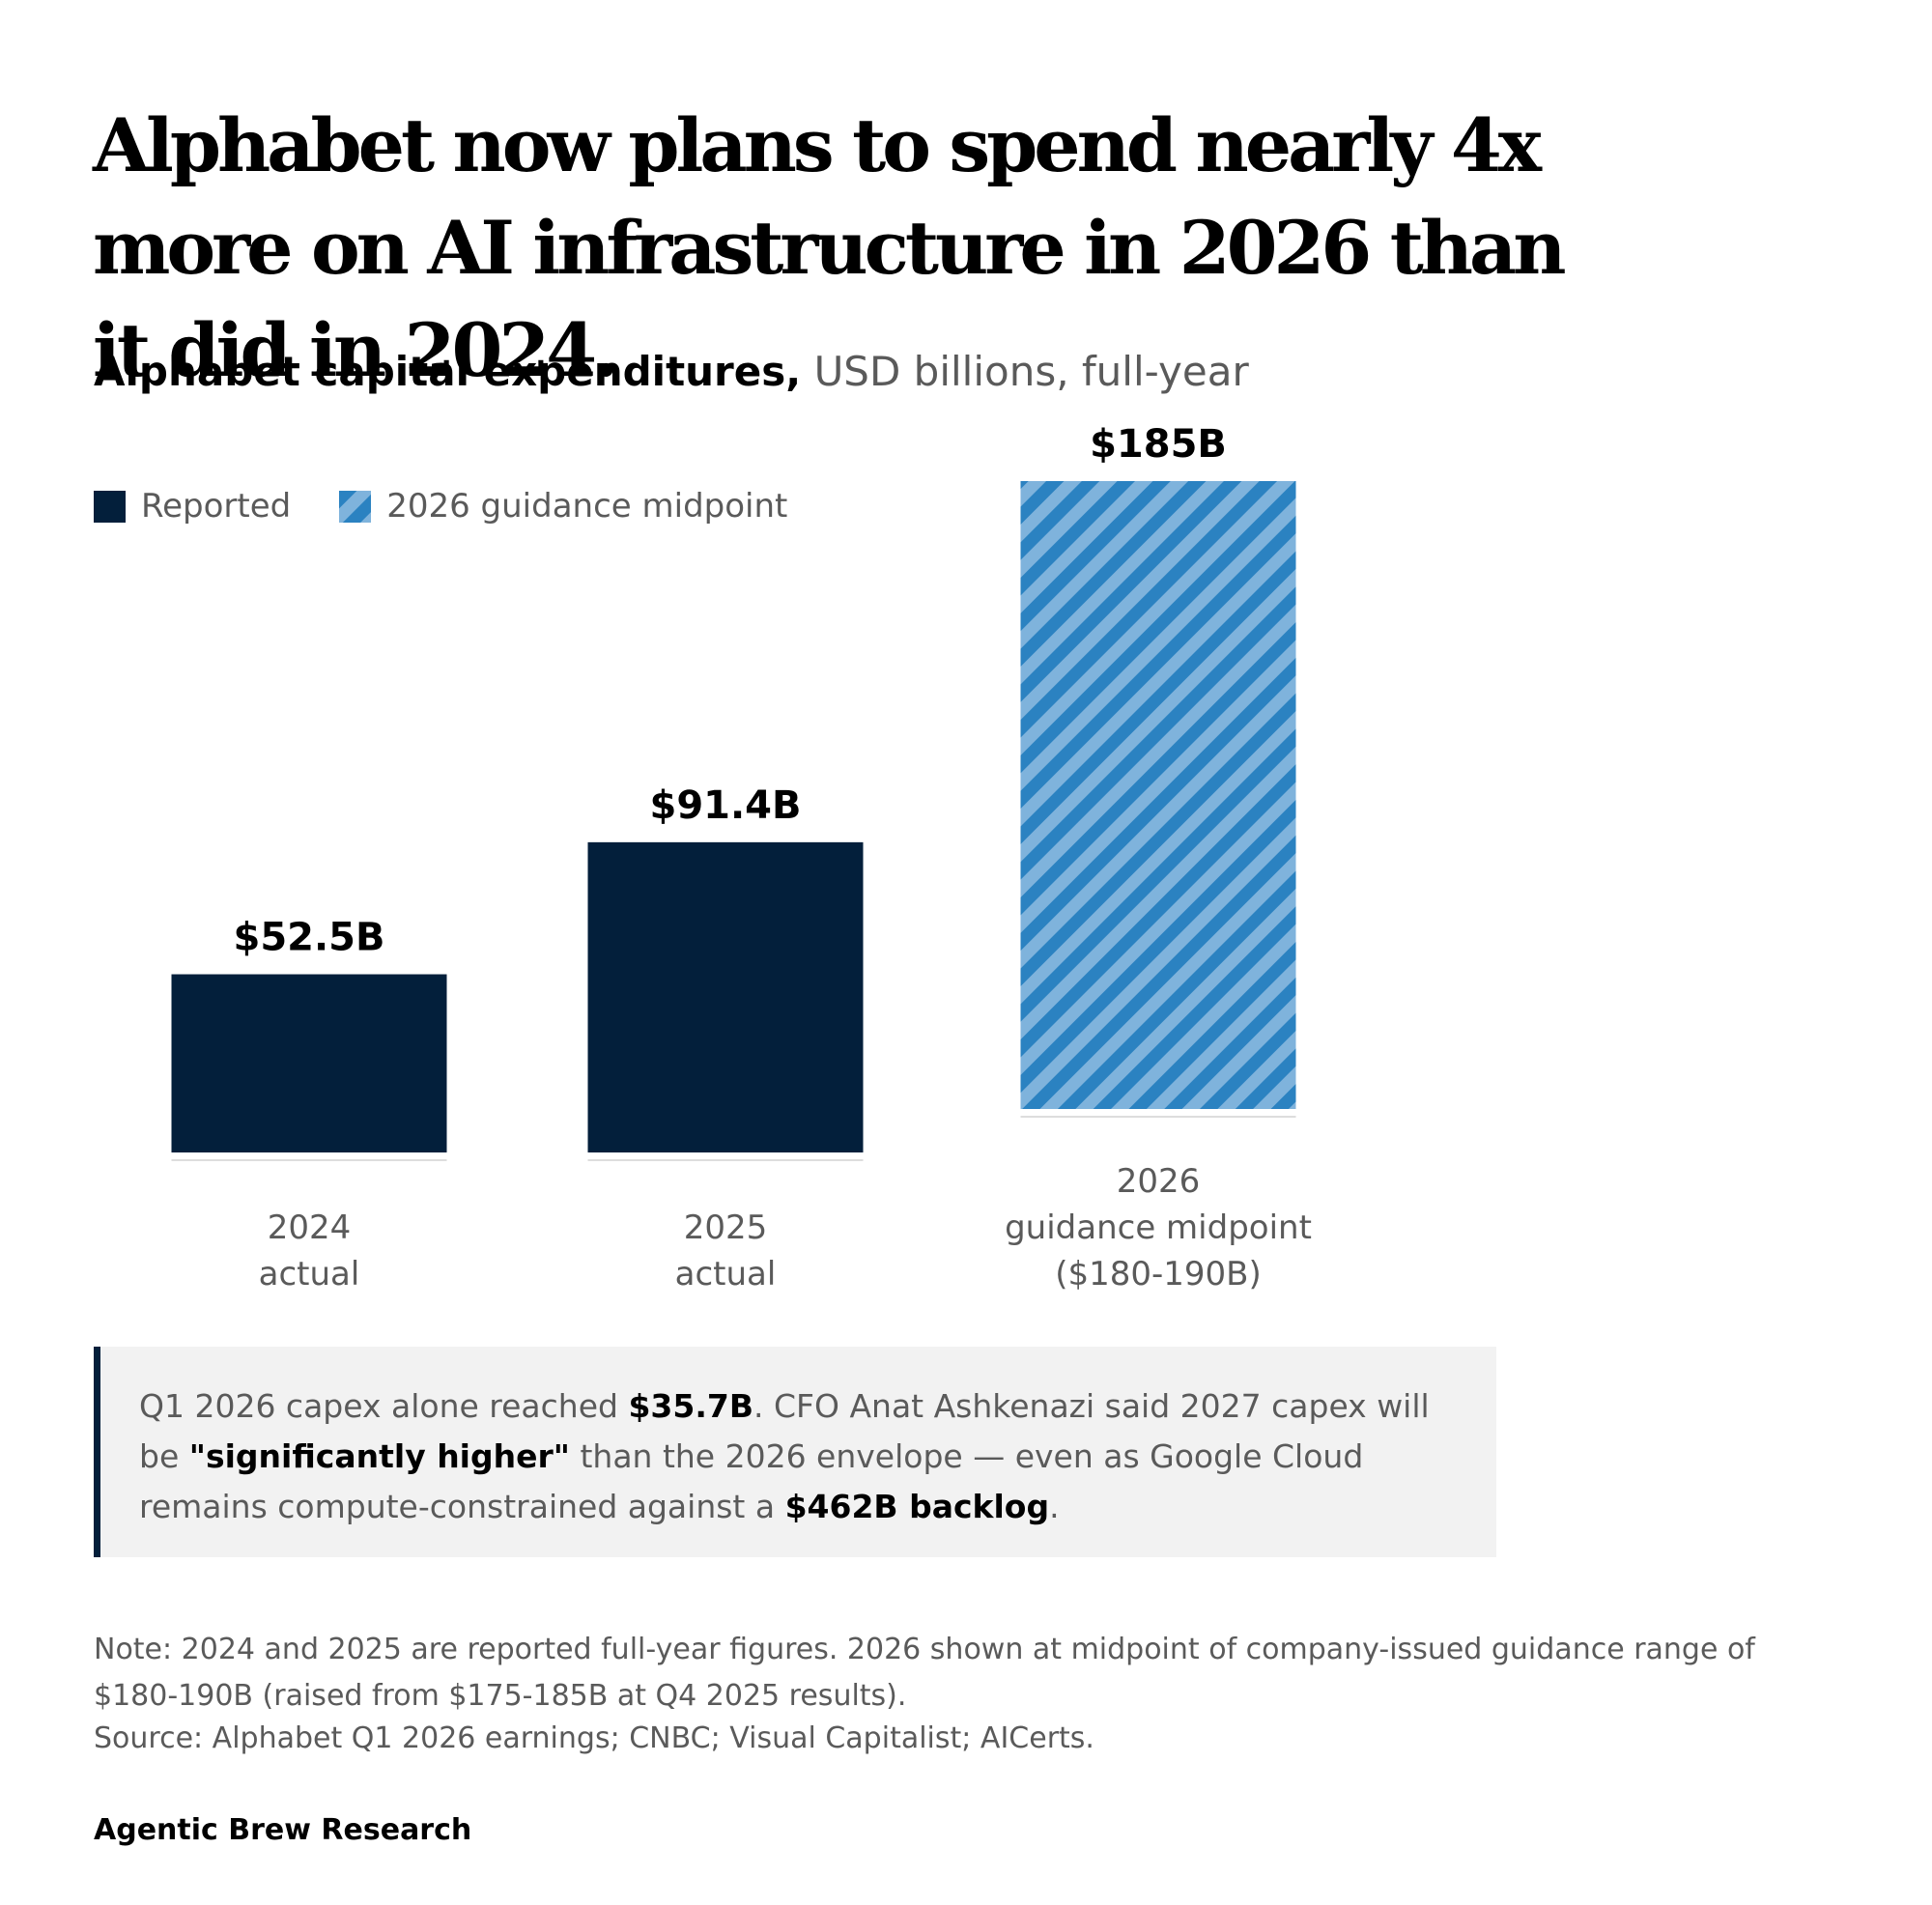 This screenshot has width=1932, height=1905. Describe the element at coordinates (309, 1274) in the screenshot. I see `category-label-0: actual` at that location.